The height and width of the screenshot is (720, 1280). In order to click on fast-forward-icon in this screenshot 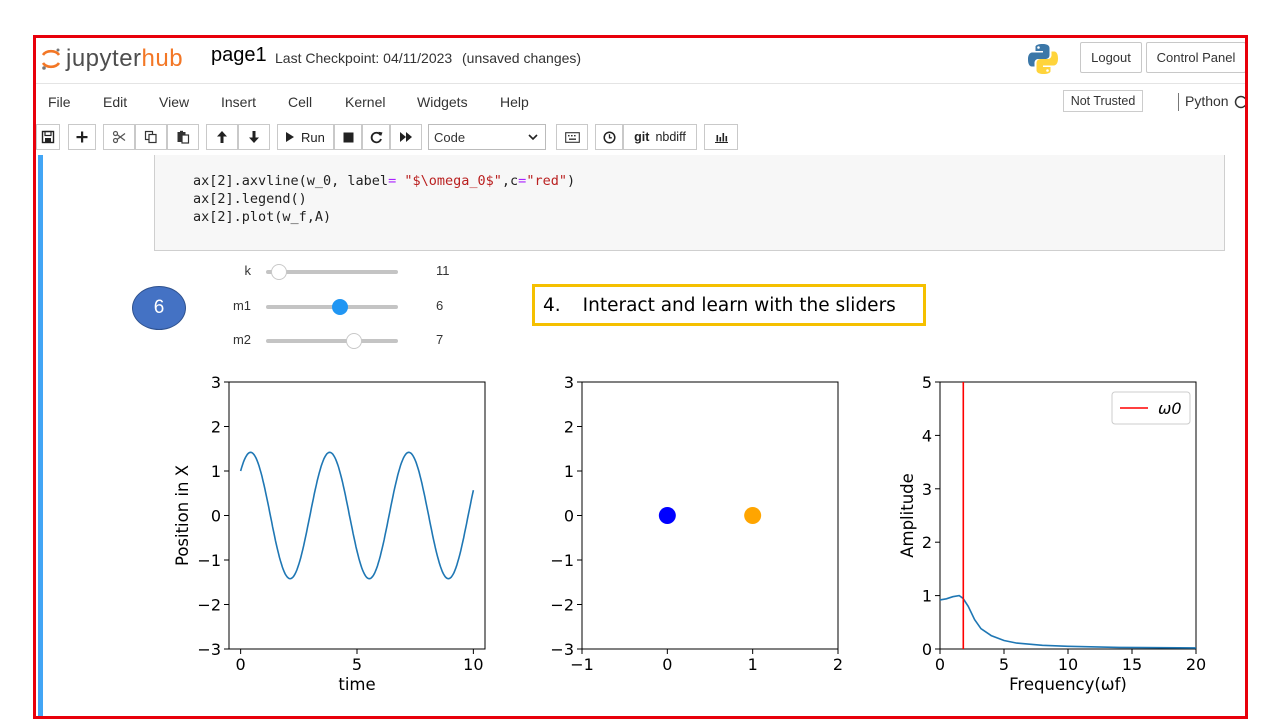, I will do `click(406, 137)`.